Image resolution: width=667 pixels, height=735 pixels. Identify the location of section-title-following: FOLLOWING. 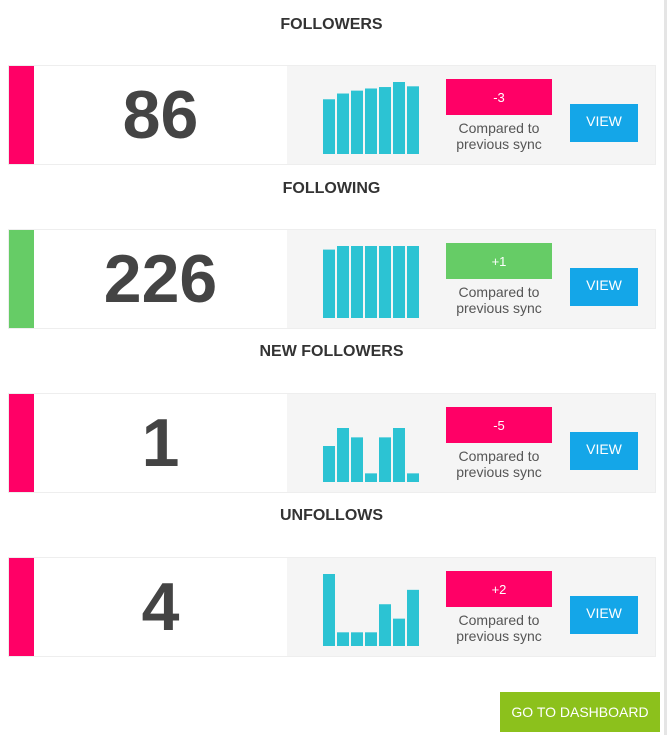
(331, 188).